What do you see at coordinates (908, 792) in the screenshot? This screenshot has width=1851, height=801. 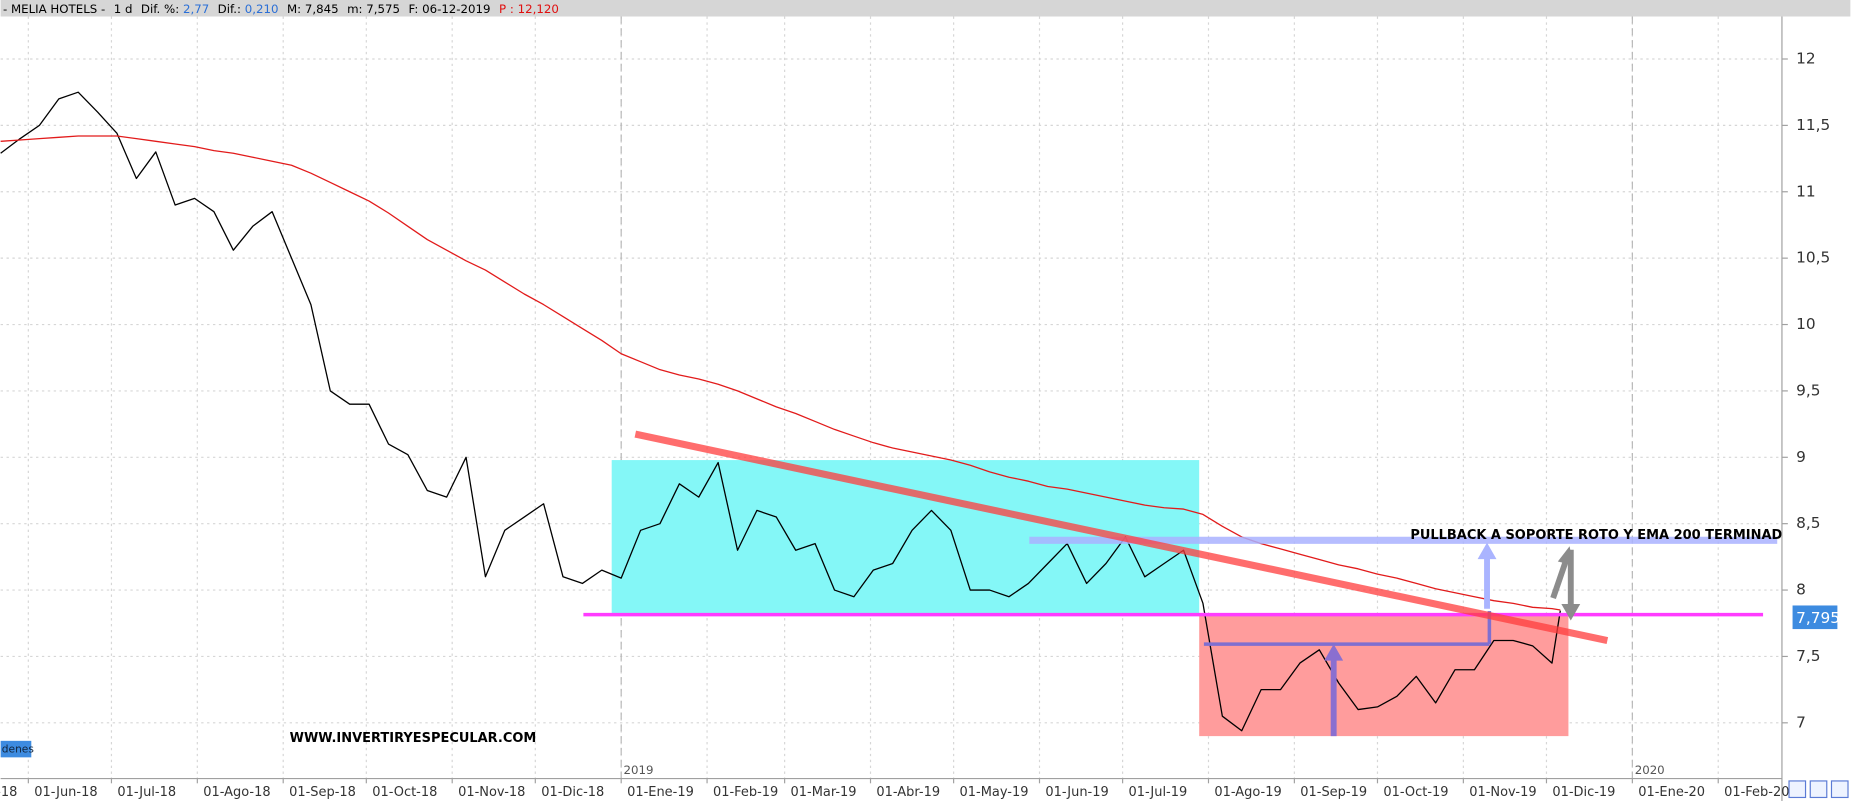 I see `x-tick-label: 01-Abr-19` at bounding box center [908, 792].